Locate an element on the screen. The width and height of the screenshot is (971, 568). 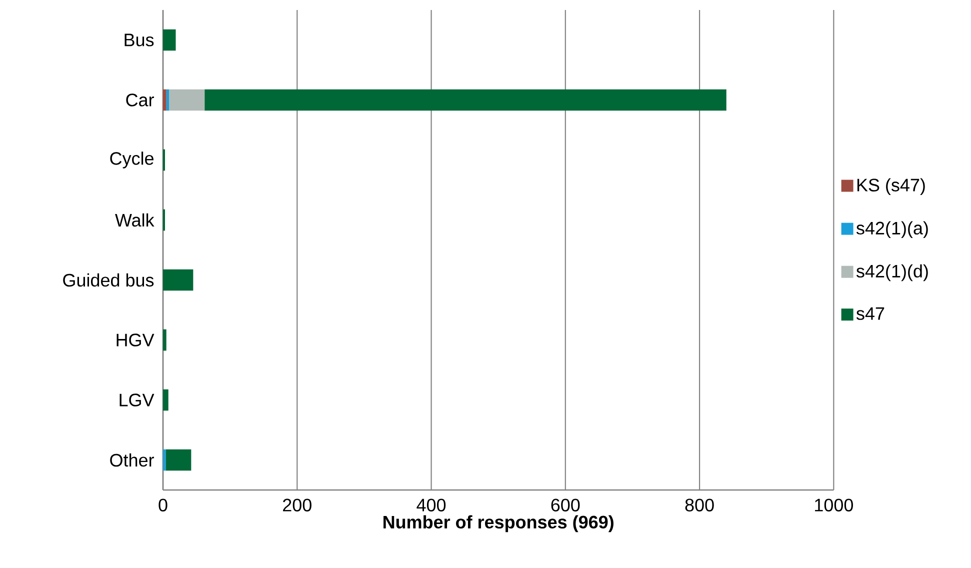
x-tick-label: 0 is located at coordinates (163, 505).